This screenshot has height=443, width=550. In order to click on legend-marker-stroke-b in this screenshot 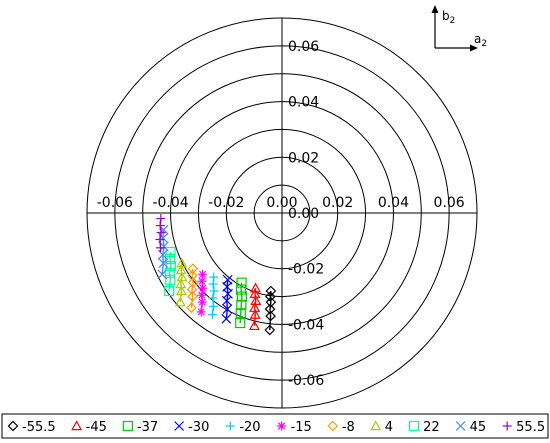, I will do `click(179, 426)`.